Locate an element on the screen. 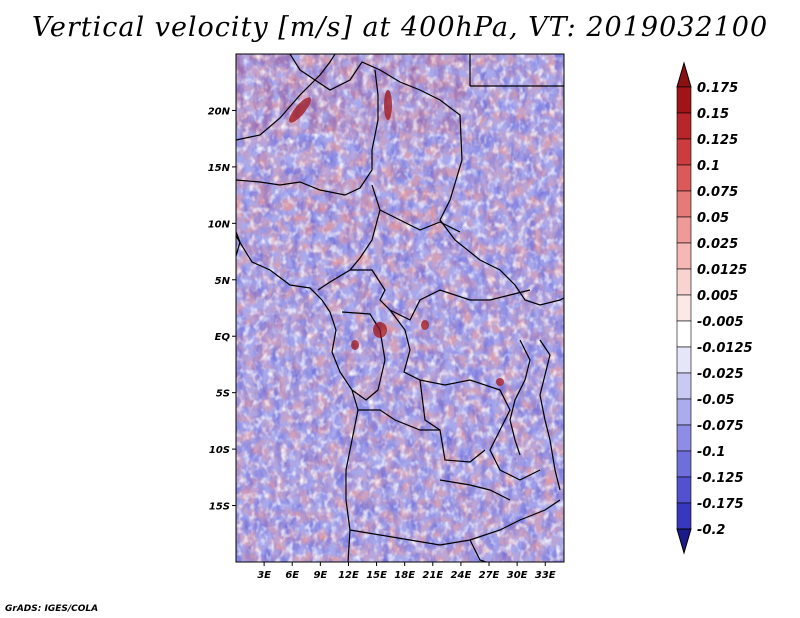 This screenshot has width=800, height=618. colorbar-label: -0.1 is located at coordinates (711, 452).